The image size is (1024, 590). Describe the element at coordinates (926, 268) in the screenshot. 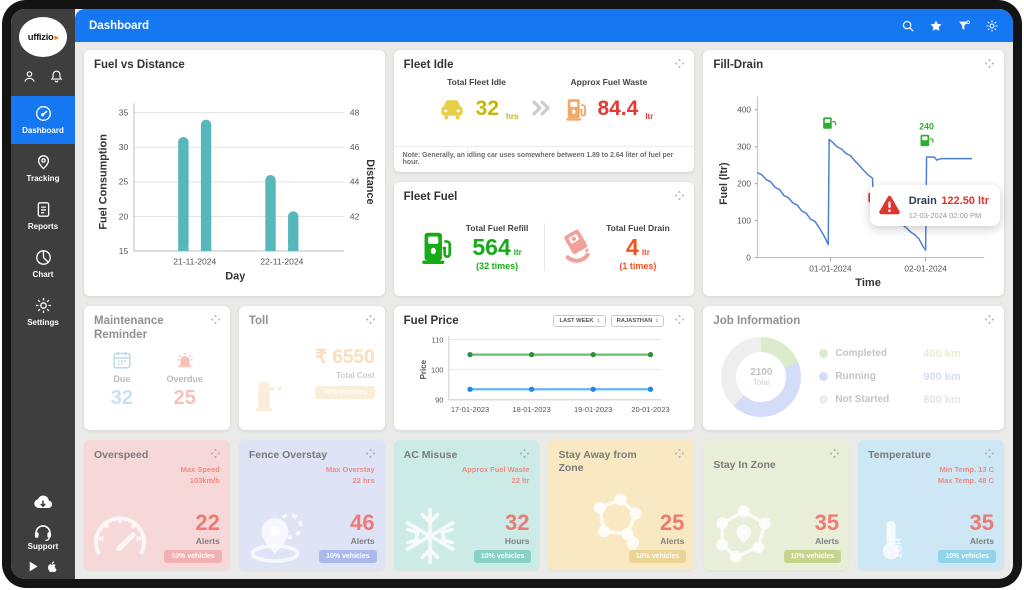

I see `svg-text: 02-01-2024` at that location.